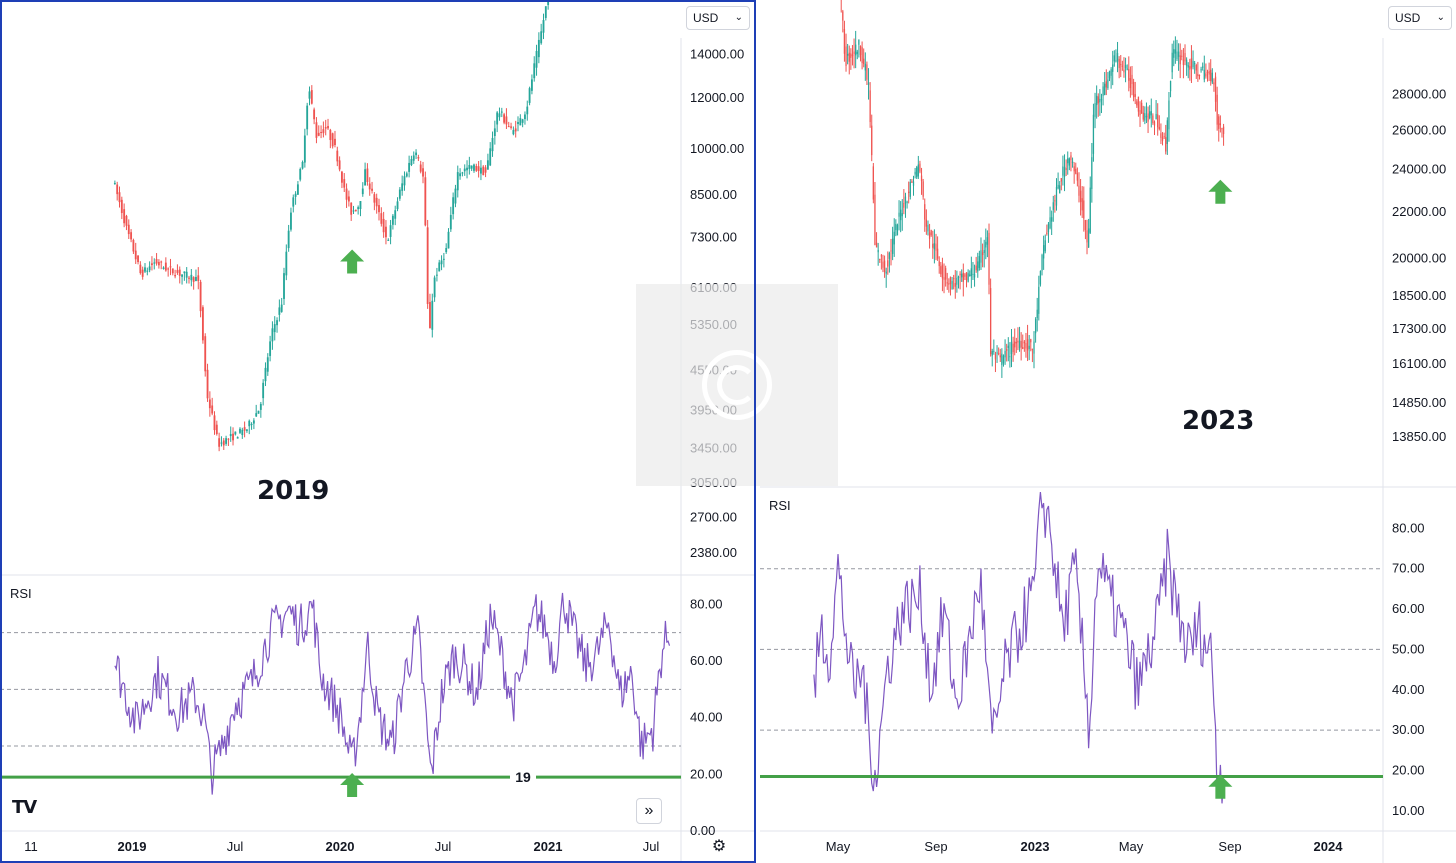 The image size is (1456, 863). I want to click on price-tick-label: 12000.00, so click(717, 97).